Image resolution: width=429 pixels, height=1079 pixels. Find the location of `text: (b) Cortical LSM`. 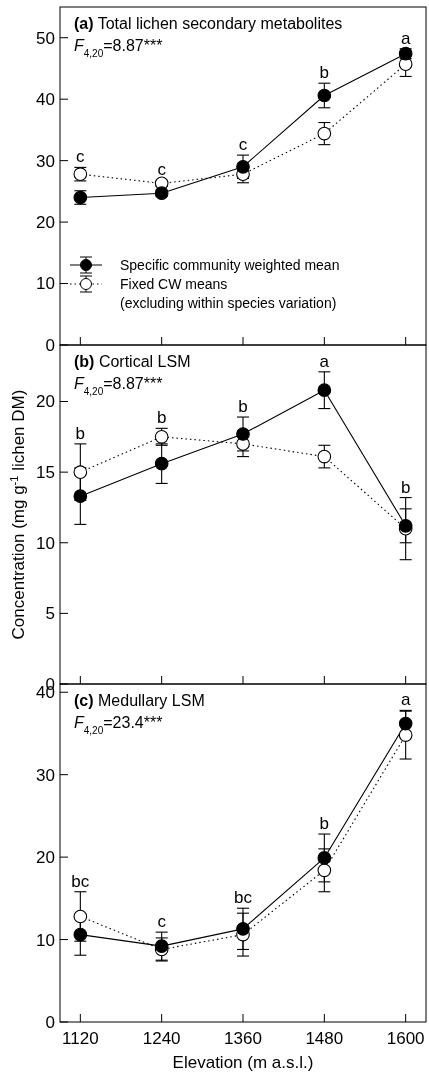

text: (b) Cortical LSM is located at coordinates (132, 361).